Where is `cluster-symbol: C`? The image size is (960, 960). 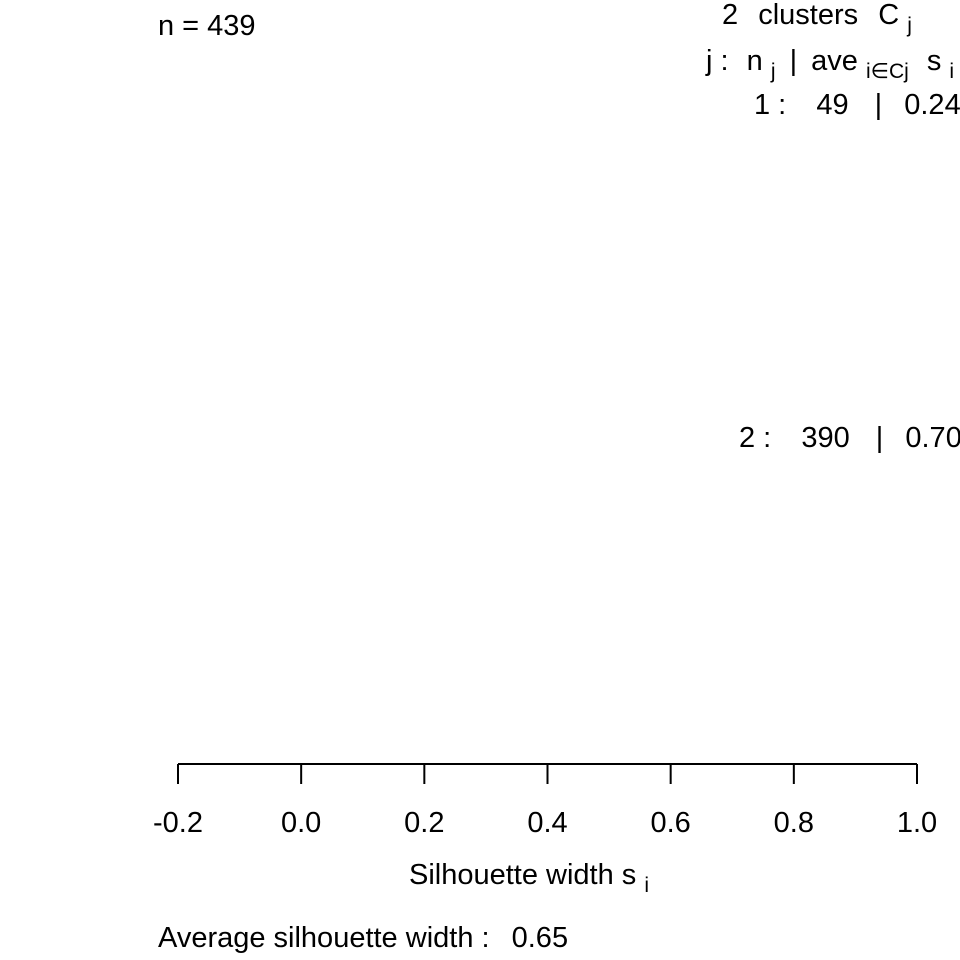
cluster-symbol: C is located at coordinates (888, 15).